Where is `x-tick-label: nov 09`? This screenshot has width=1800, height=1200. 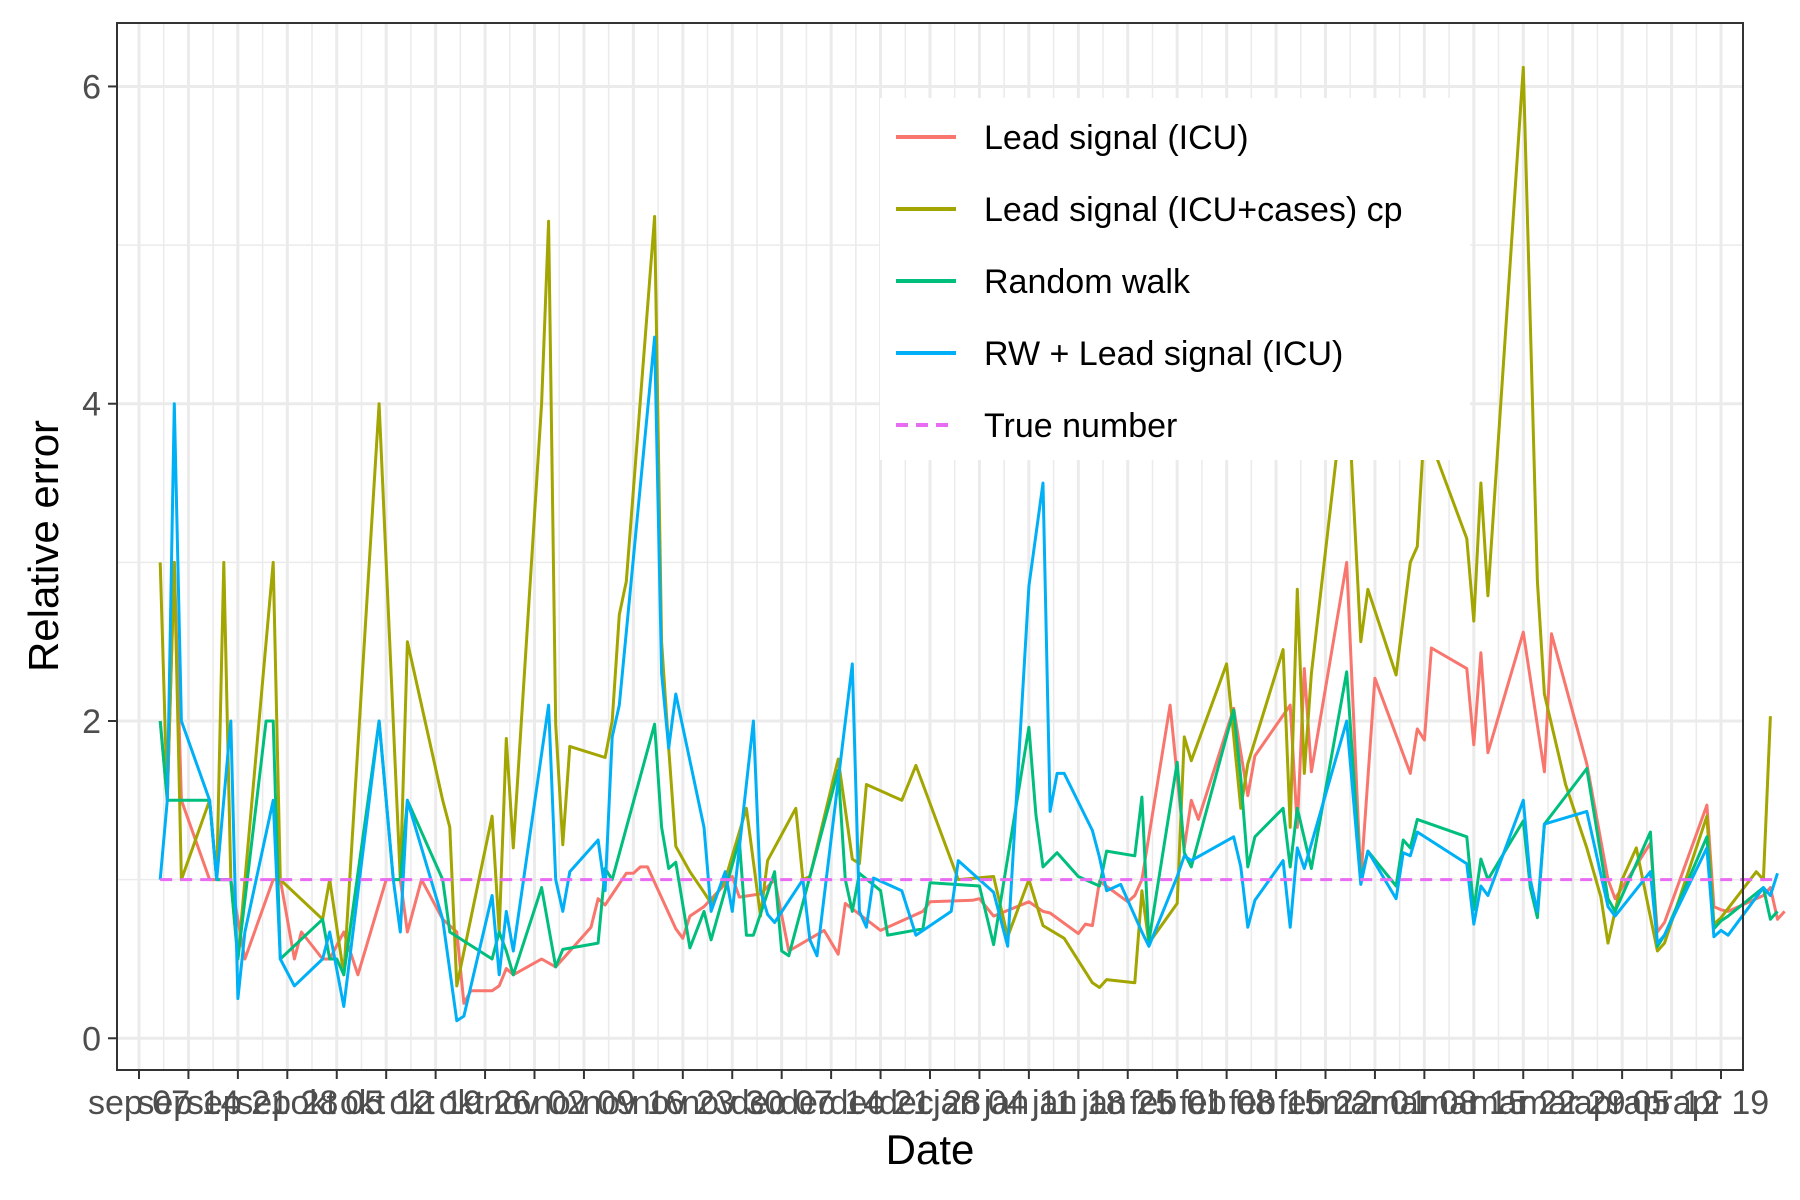
x-tick-label: nov 09 is located at coordinates (584, 1103).